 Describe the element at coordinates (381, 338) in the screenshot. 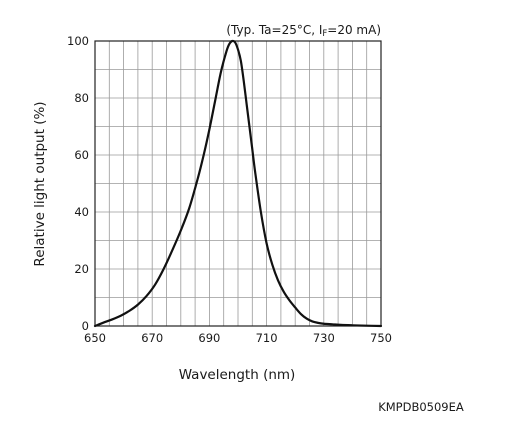

I see `x-tick-label: 750` at that location.